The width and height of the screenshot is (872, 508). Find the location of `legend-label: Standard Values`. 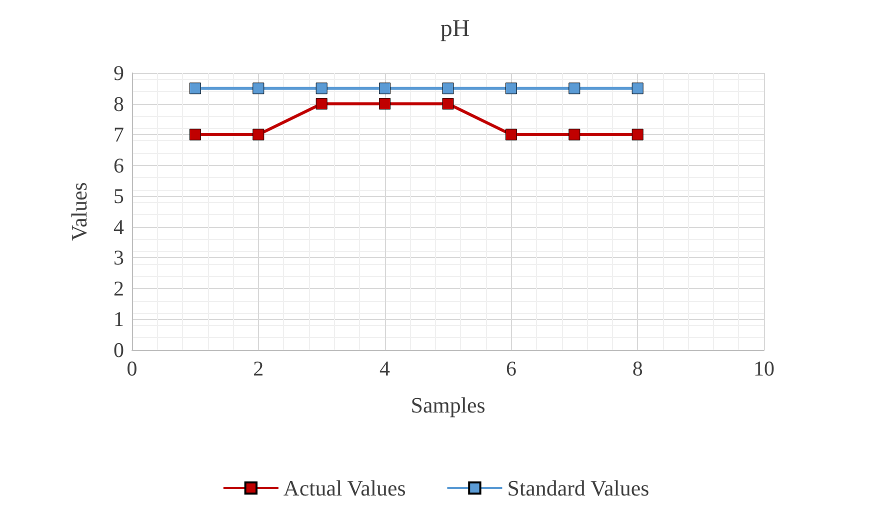

legend-label: Standard Values is located at coordinates (578, 488).